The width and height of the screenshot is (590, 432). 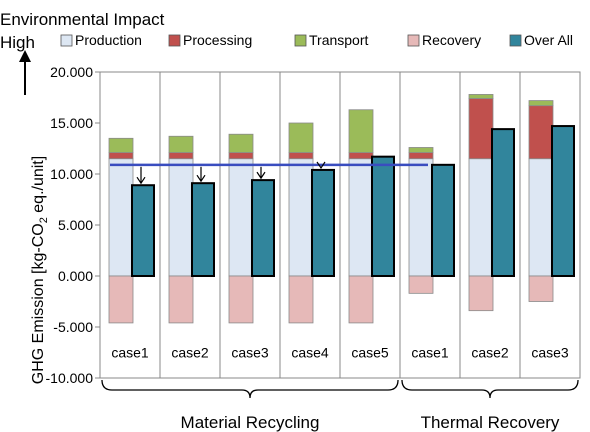 I want to click on y-tick-label: -10.000, so click(x=70, y=378).